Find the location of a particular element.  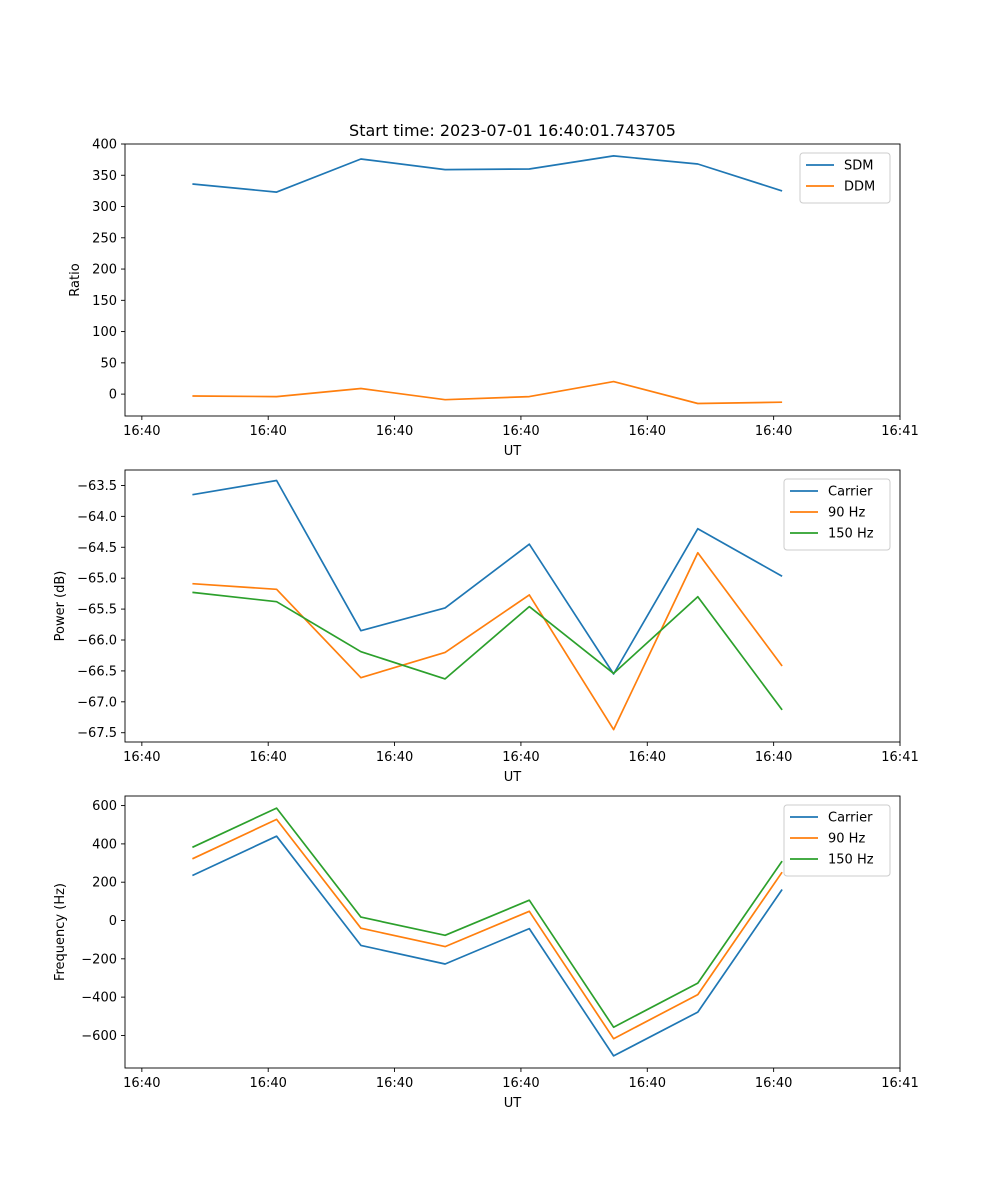

frequency-y-tick-label: −400 is located at coordinates (99, 998).